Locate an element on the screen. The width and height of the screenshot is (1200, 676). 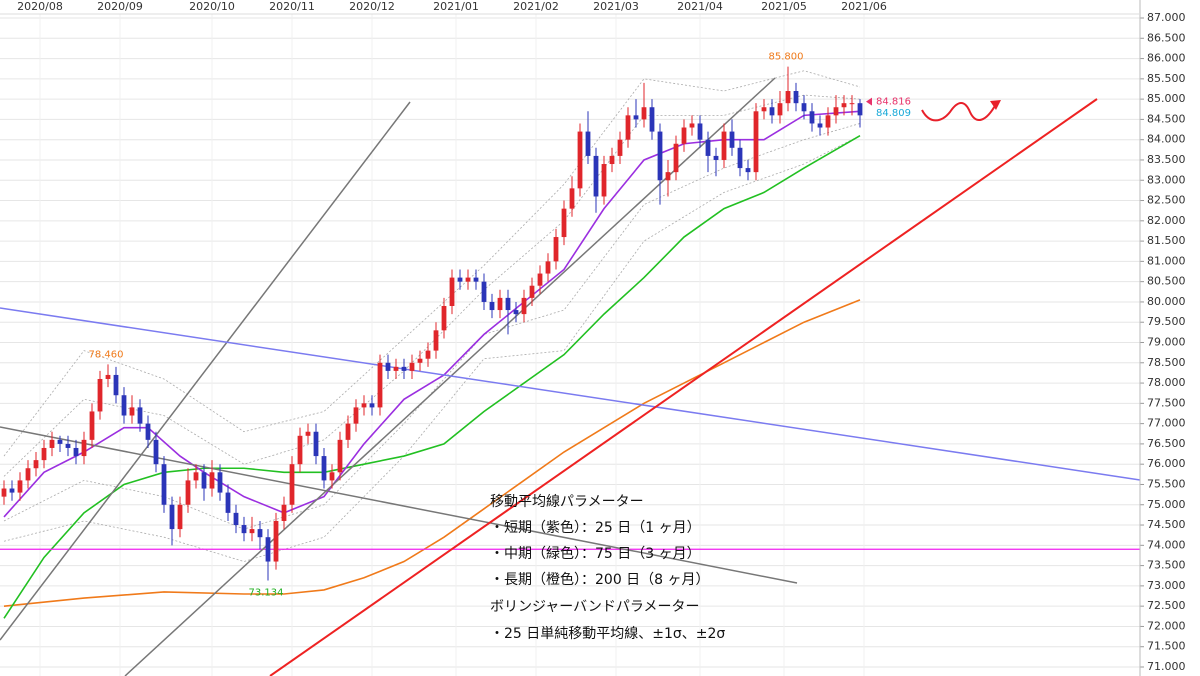
y-tick-label: 76.500 is located at coordinates (1166, 443).